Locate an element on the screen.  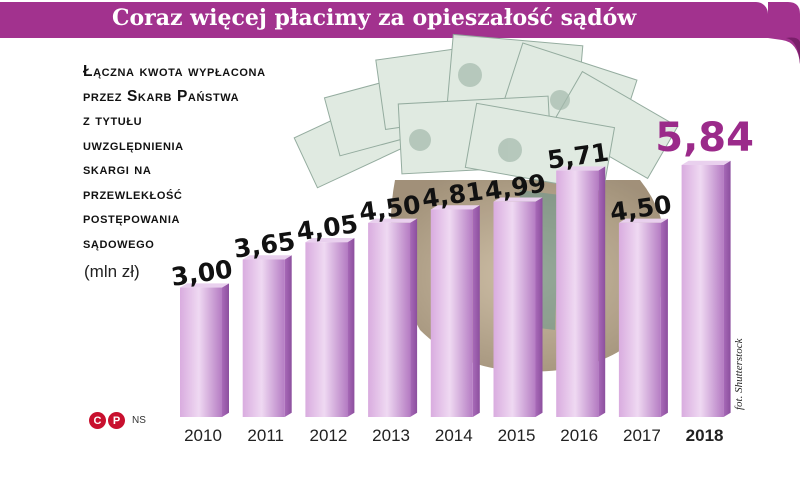
publisher-logo: C P NS is located at coordinates (117, 420).